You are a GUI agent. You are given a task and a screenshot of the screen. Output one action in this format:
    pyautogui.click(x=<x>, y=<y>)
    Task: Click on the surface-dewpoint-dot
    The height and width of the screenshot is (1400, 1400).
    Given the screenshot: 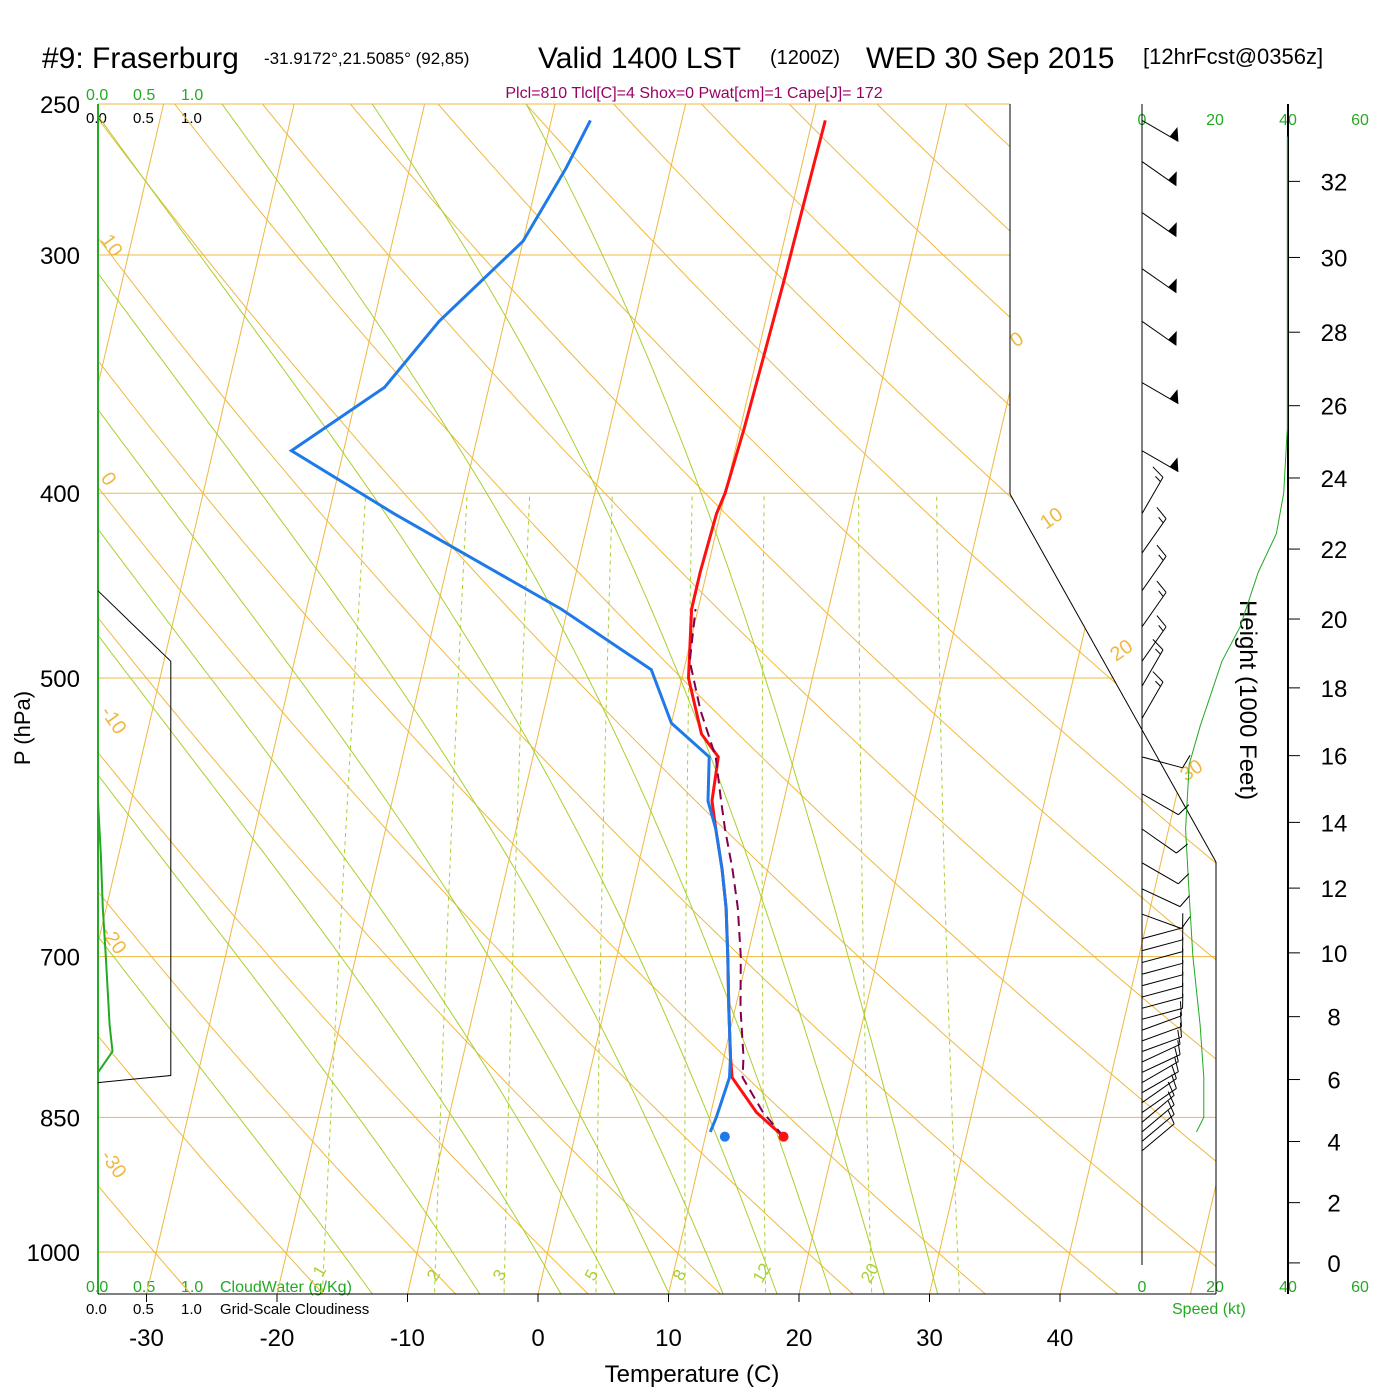 What is the action you would take?
    pyautogui.click(x=724, y=1136)
    